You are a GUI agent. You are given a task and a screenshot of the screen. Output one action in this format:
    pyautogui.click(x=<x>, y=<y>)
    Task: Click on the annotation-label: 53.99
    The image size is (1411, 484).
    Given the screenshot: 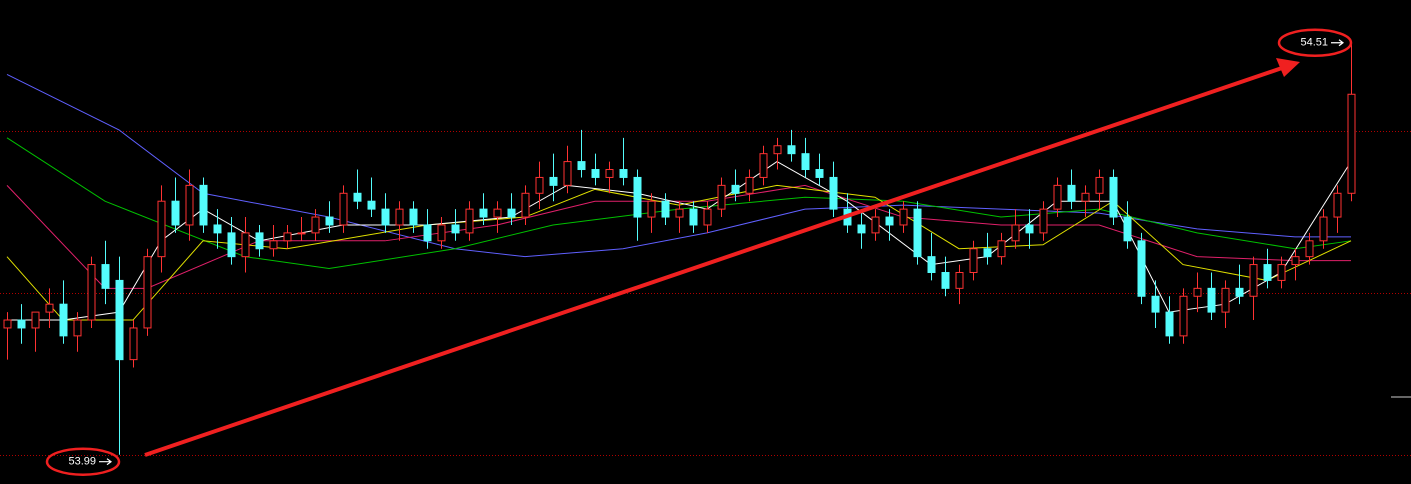 What is the action you would take?
    pyautogui.click(x=82, y=462)
    